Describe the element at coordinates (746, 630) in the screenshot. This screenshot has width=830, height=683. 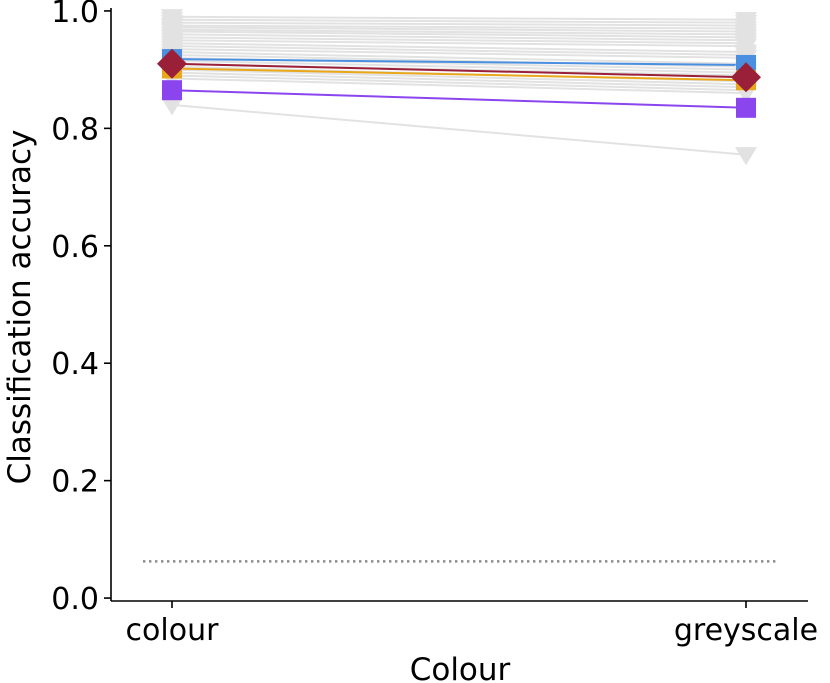
I see `x-tick-label: greyscale` at that location.